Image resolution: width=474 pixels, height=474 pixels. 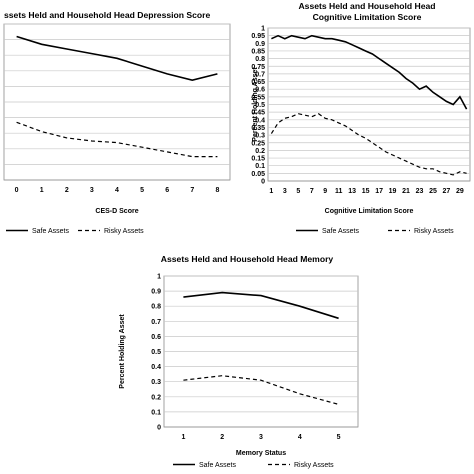 I want to click on chart-title: Assets Held and Household Head, so click(x=366, y=6).